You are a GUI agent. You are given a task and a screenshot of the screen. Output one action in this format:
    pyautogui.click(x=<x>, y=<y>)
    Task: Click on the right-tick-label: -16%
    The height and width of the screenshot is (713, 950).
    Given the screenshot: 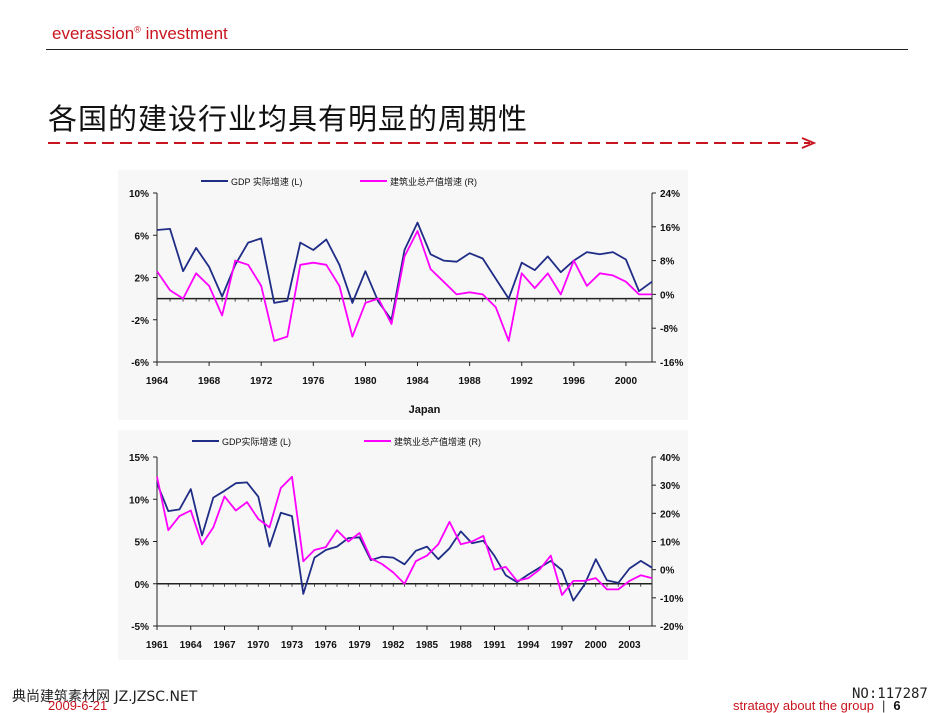 What is the action you would take?
    pyautogui.click(x=671, y=363)
    